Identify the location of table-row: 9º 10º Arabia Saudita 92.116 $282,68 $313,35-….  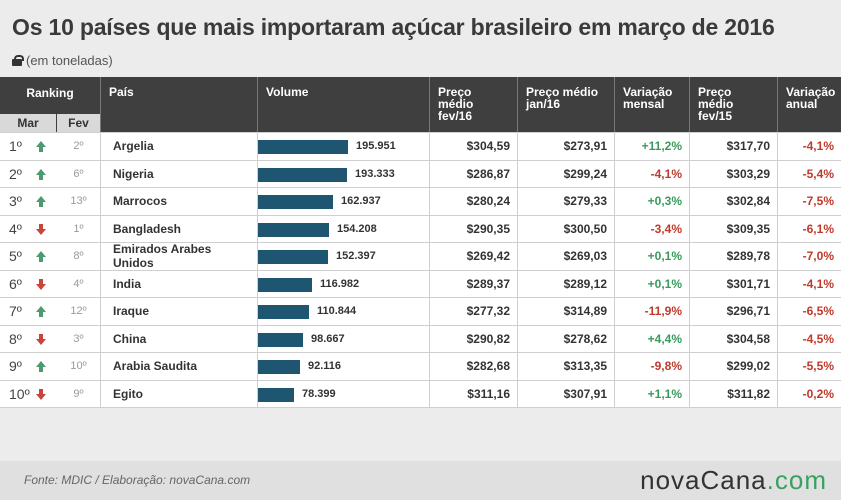
(420, 366).